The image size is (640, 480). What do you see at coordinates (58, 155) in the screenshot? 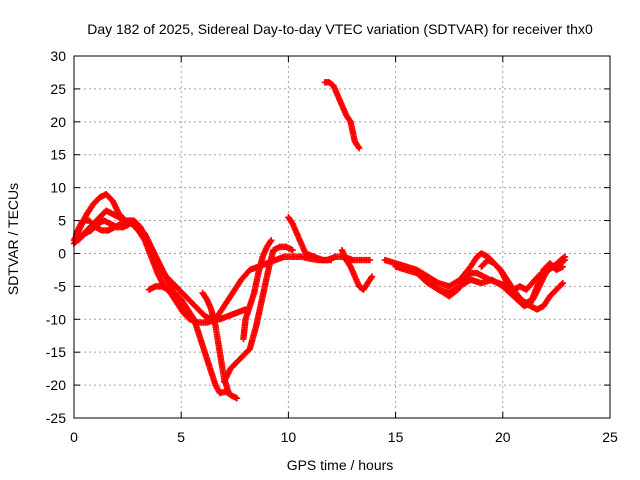
I see `y-tick-label: 15` at bounding box center [58, 155].